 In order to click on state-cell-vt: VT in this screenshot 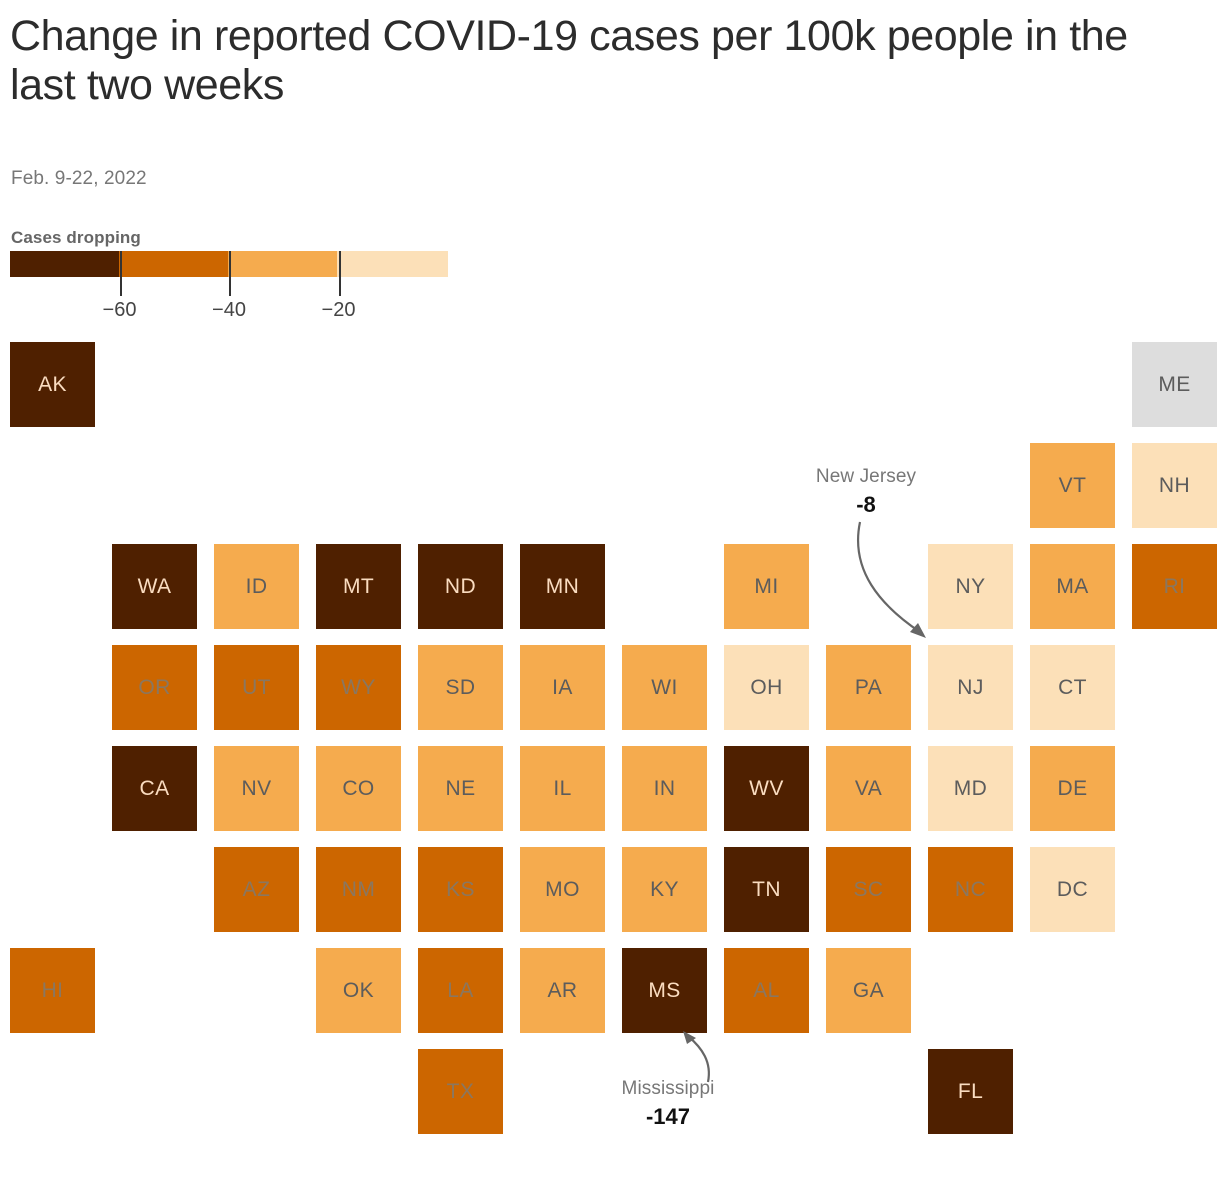, I will do `click(1072, 485)`.